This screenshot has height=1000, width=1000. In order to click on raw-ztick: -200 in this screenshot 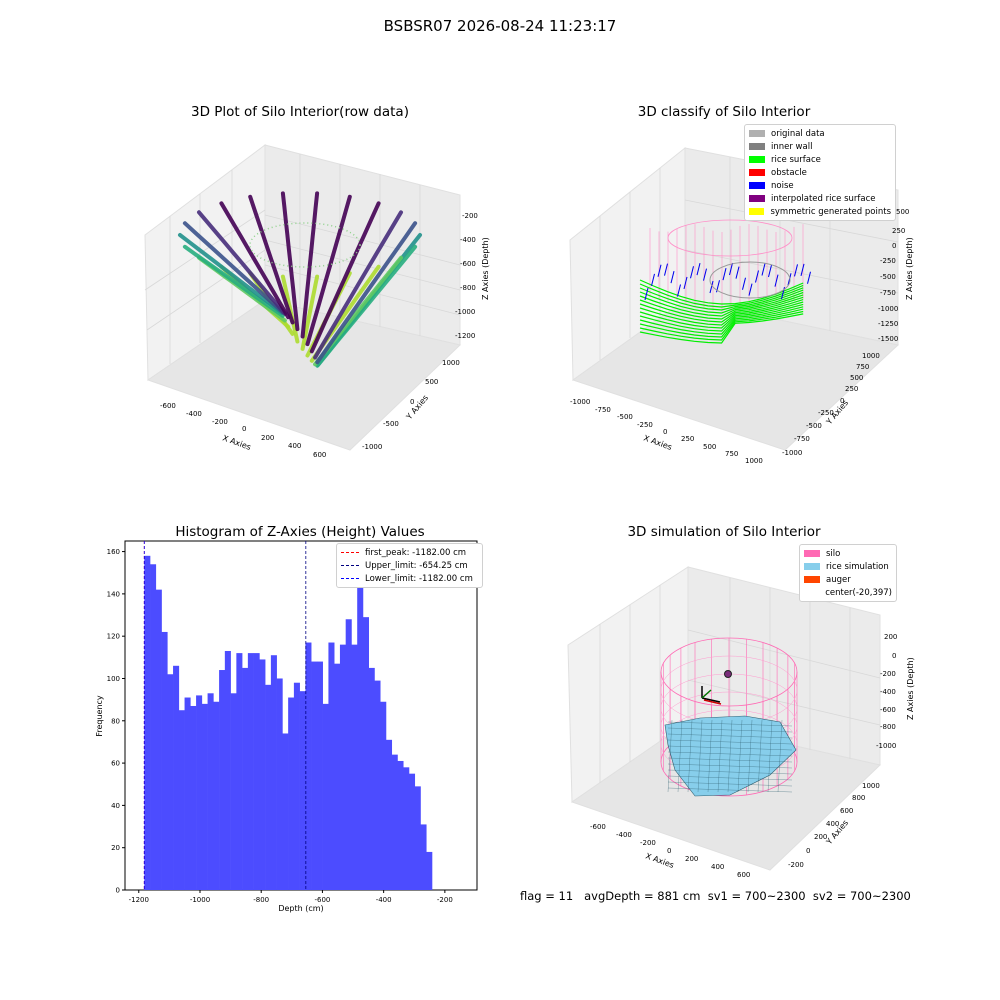, I will do `click(470, 216)`.